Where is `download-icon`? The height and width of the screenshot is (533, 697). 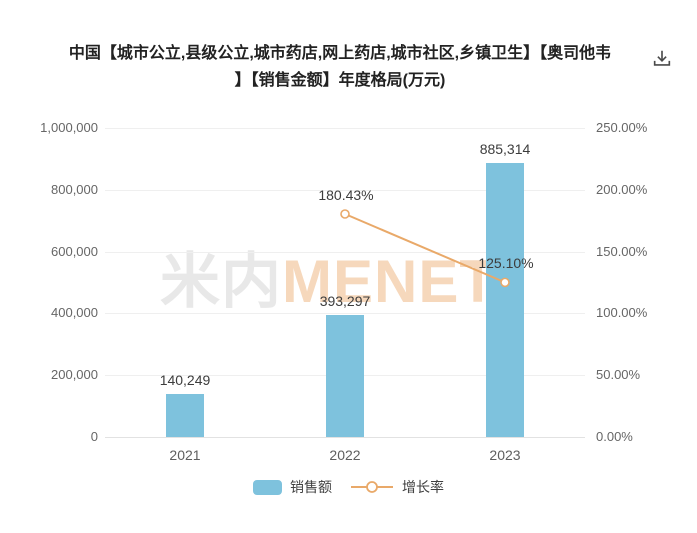
download-icon is located at coordinates (662, 59).